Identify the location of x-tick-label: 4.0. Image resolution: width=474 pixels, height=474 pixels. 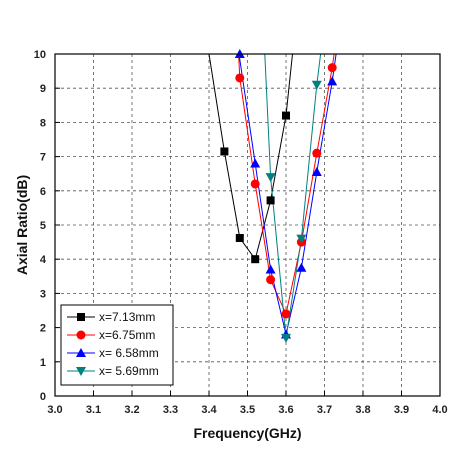
(439, 410).